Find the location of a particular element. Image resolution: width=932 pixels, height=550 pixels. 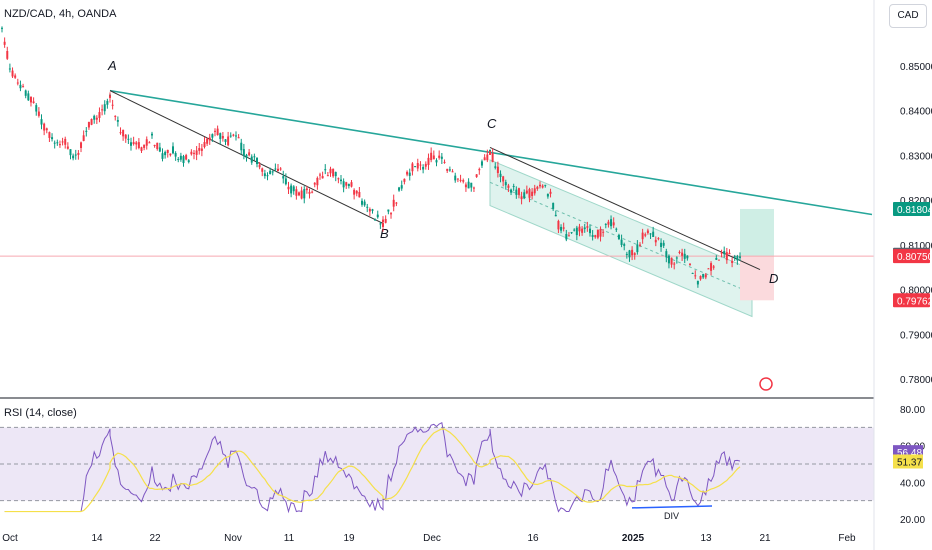

divergence-label: DIV is located at coordinates (671, 516).